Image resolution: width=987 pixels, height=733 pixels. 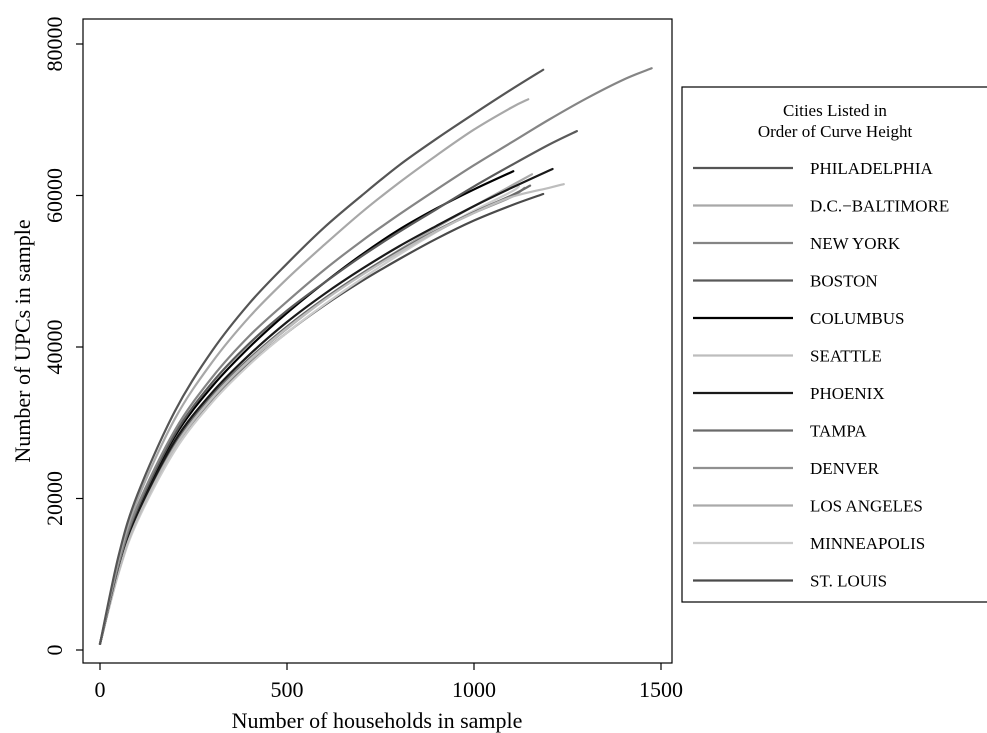 I want to click on legend-label-d-c-baltimore: D.C.−BALTIMORE, so click(x=879, y=206).